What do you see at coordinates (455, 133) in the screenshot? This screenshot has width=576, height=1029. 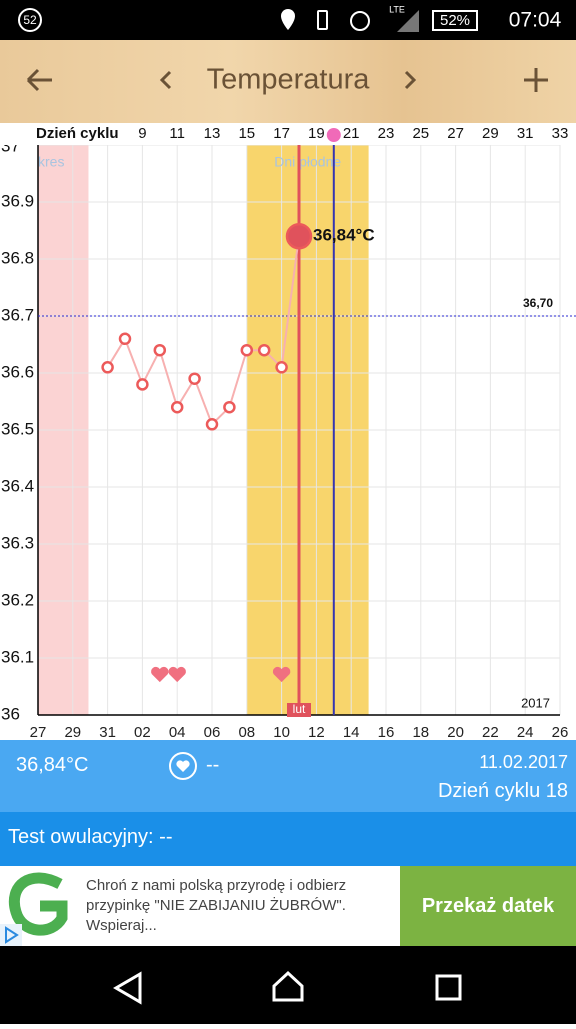 I see `x-tick-label: 27` at bounding box center [455, 133].